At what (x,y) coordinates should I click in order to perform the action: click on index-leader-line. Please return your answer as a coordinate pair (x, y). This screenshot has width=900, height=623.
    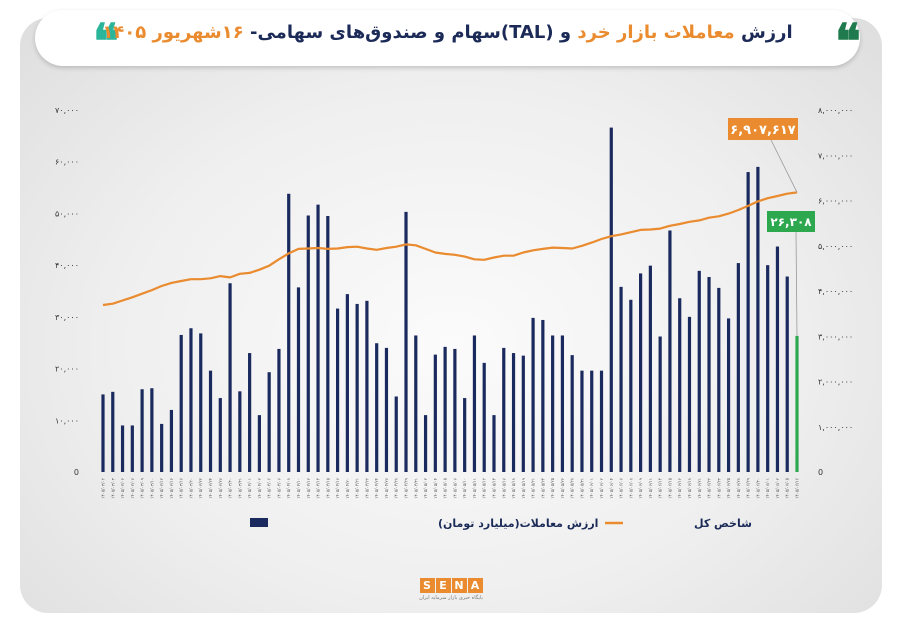
    Looking at the image, I should click on (784, 166).